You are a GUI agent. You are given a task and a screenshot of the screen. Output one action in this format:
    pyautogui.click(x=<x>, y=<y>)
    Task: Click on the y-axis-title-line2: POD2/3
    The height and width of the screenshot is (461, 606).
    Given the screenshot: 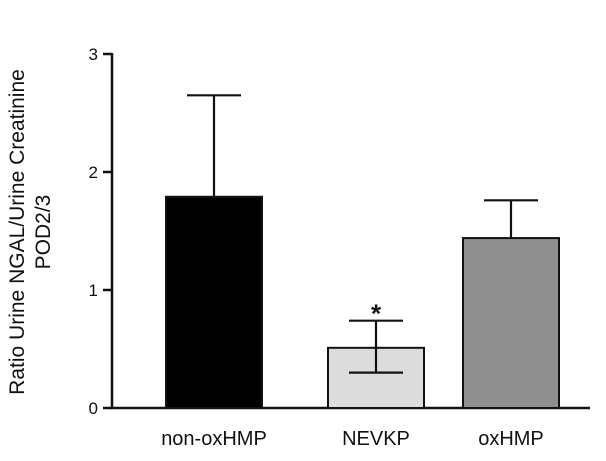 What is the action you would take?
    pyautogui.click(x=43, y=232)
    